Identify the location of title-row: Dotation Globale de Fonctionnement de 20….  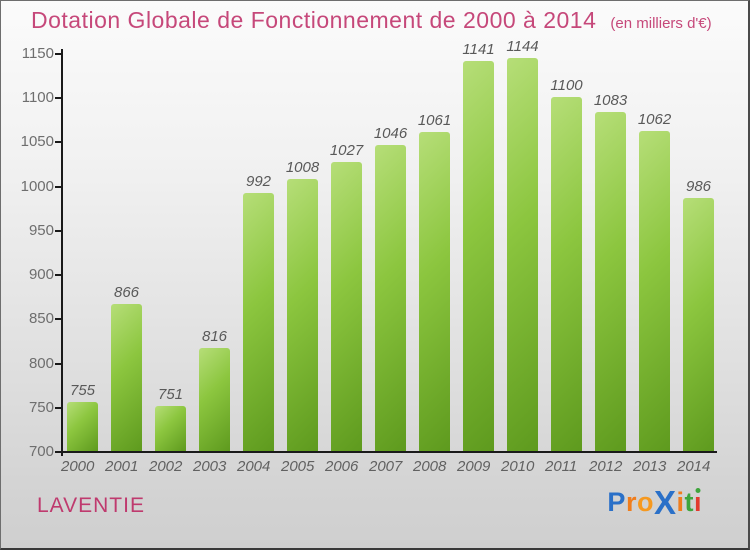
(384, 20).